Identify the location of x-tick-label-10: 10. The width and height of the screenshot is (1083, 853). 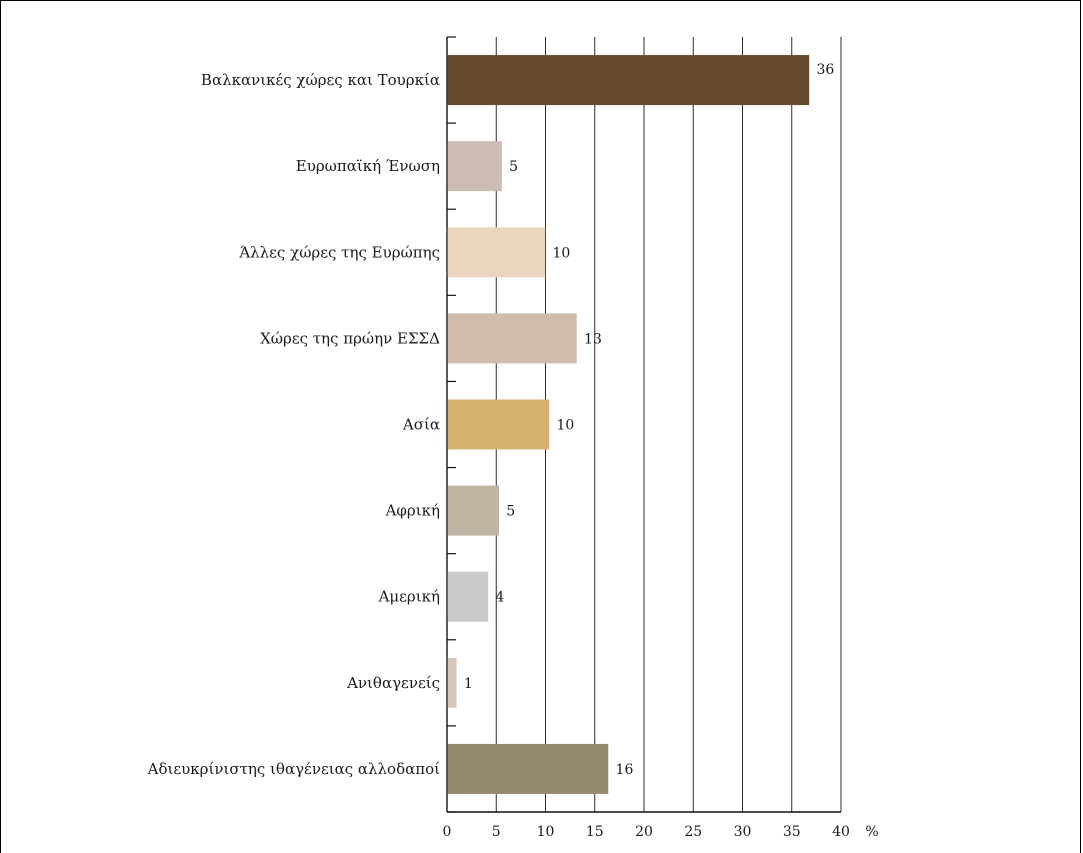
(546, 832).